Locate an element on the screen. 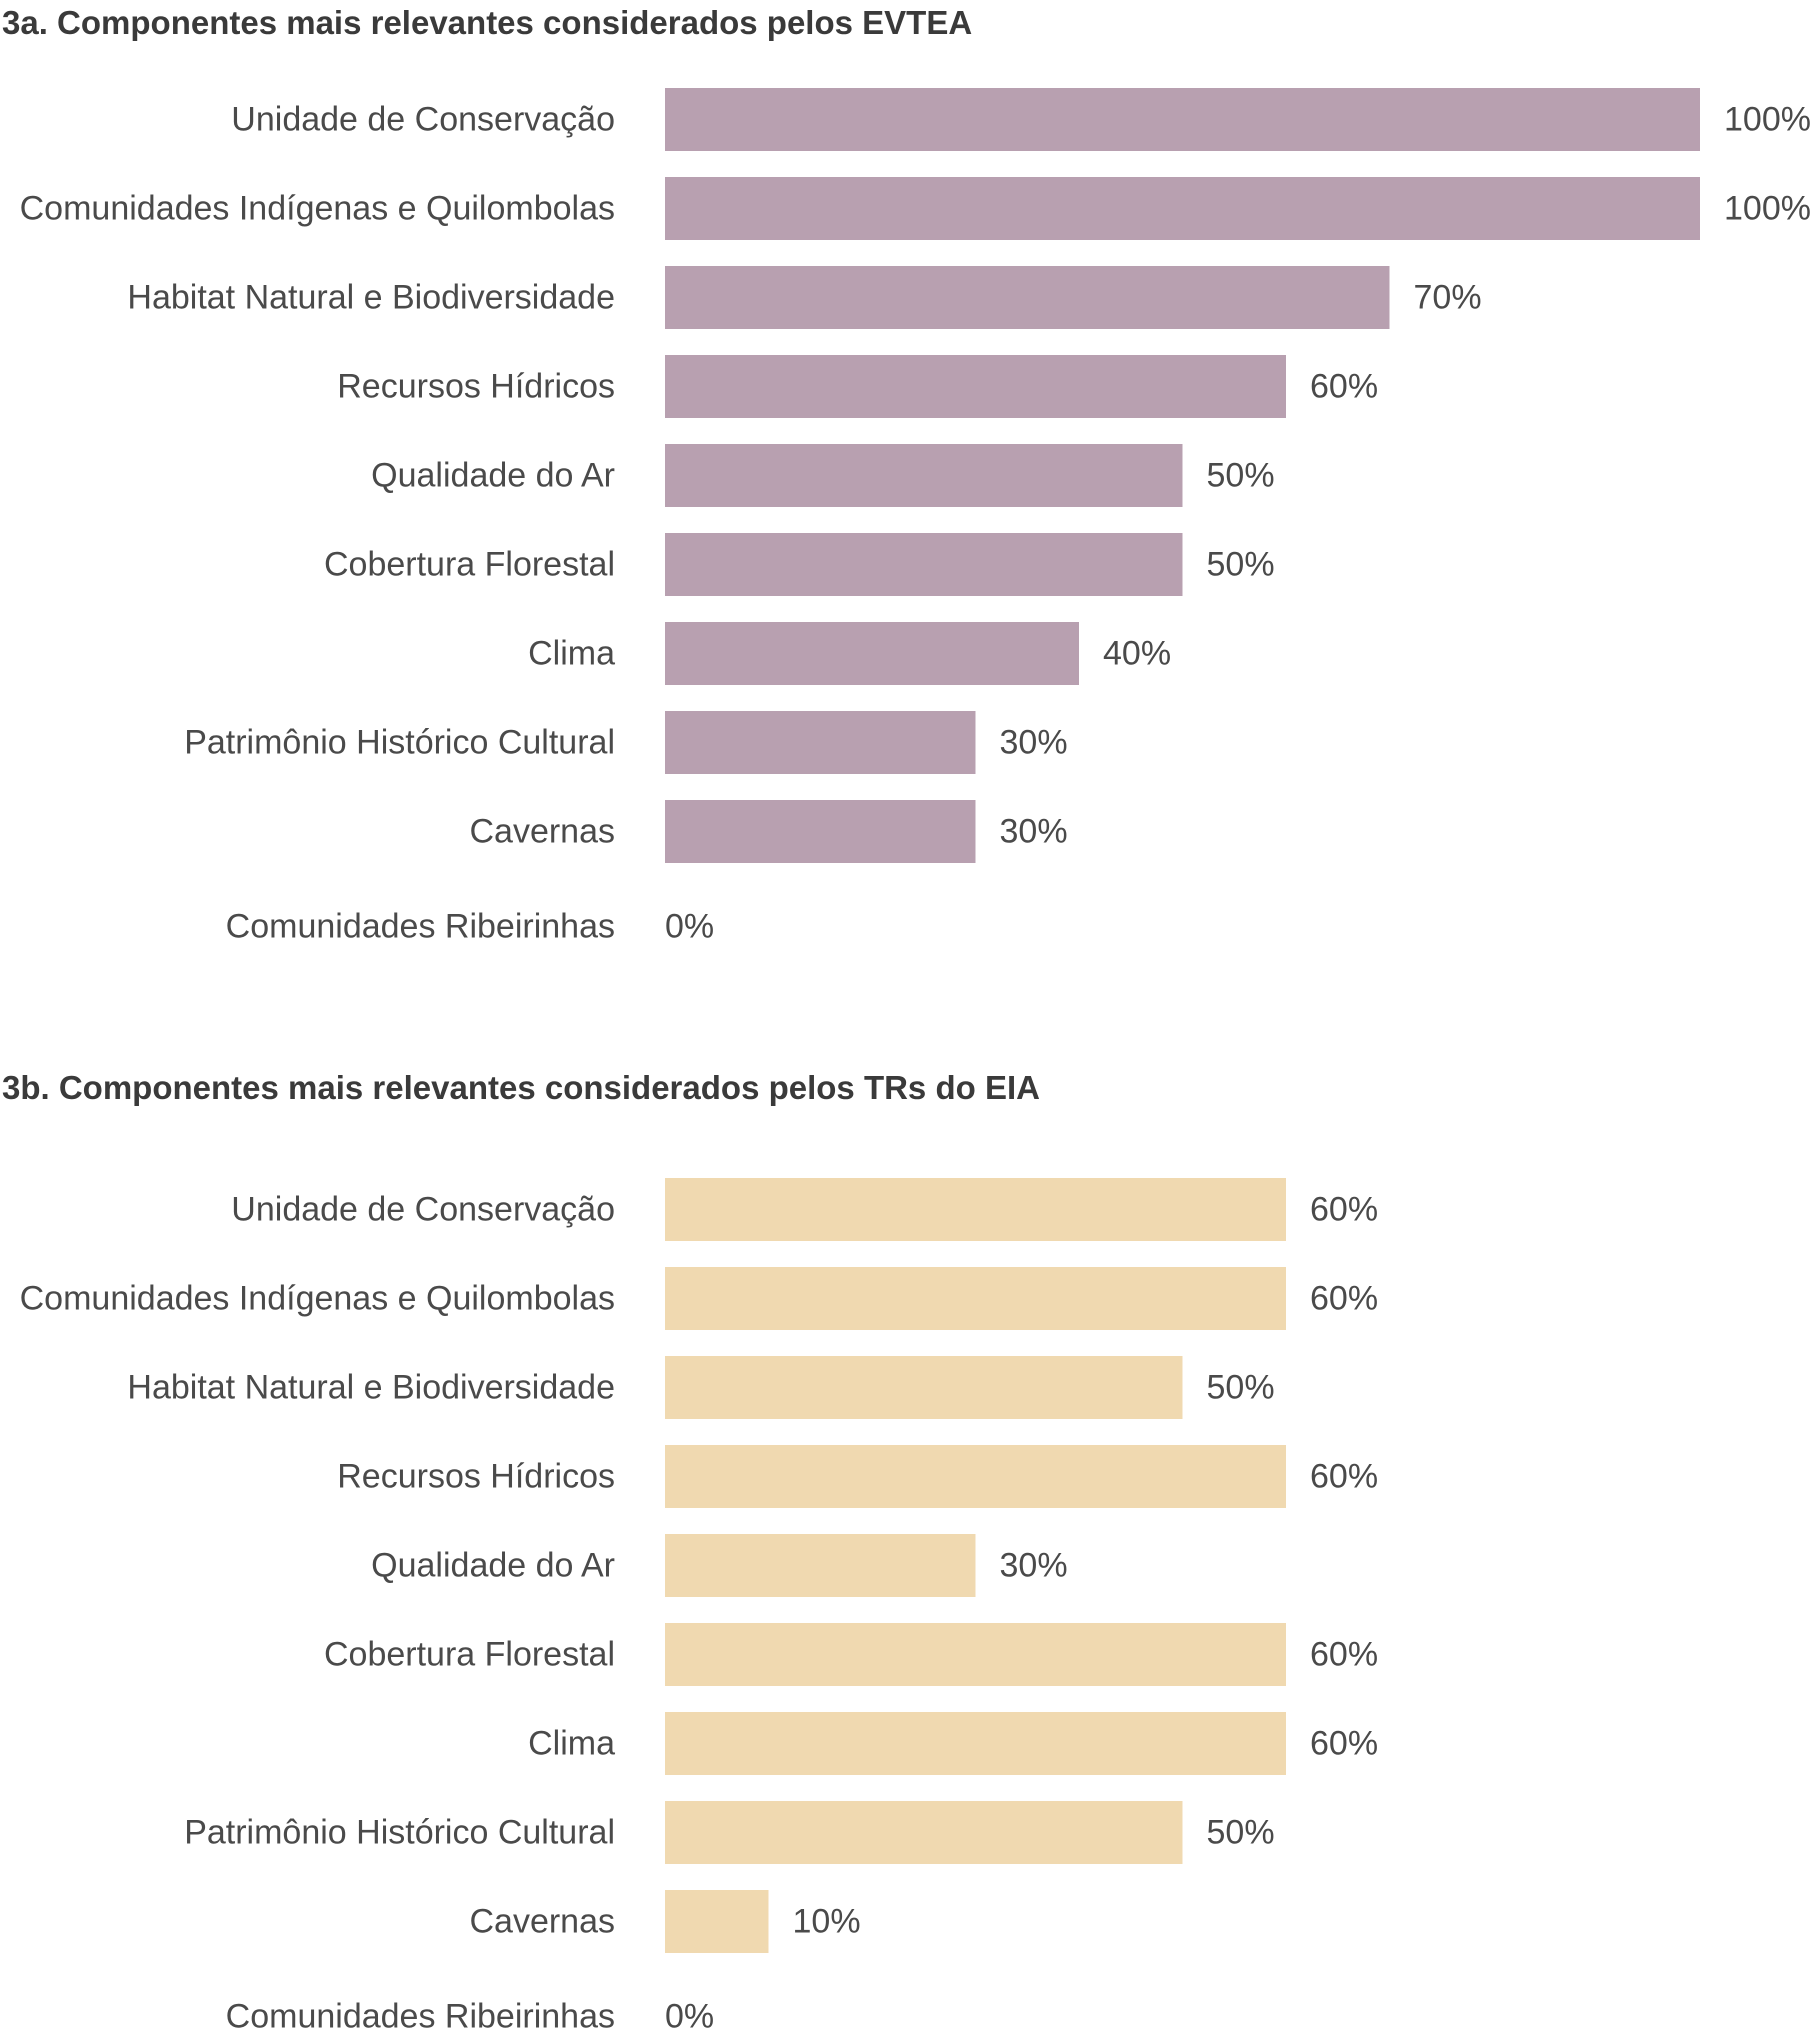  category-label-3a: Patrimônio Histórico Cultural is located at coordinates (399, 743).